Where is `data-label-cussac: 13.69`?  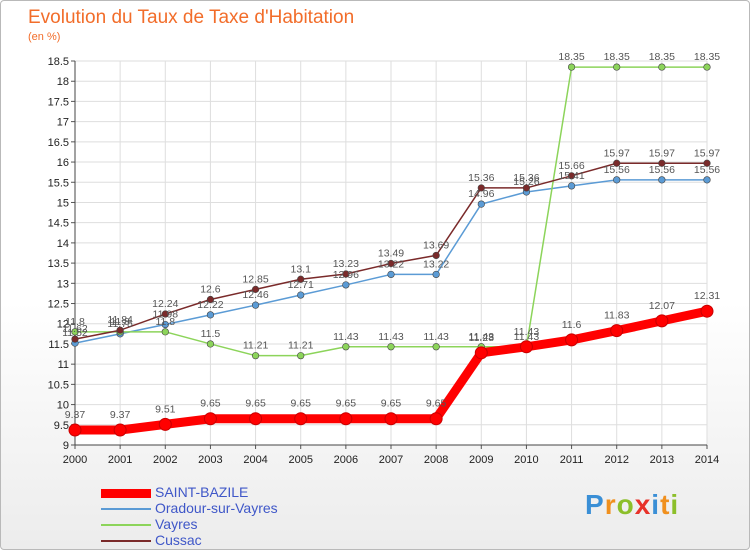 data-label-cussac: 13.69 is located at coordinates (436, 245).